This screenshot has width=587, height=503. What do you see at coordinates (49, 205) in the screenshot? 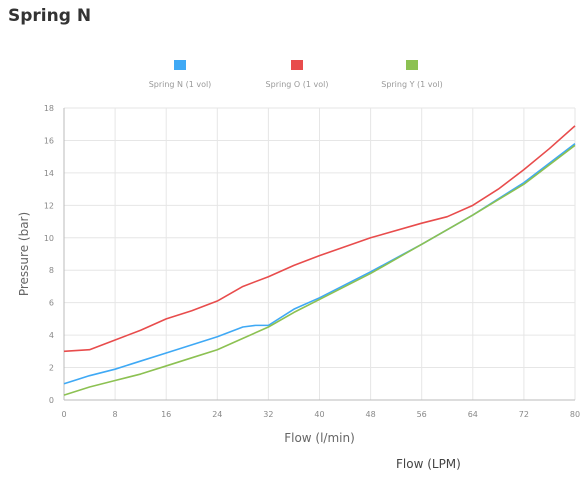
I see `y-tick-label: 12` at bounding box center [49, 205].